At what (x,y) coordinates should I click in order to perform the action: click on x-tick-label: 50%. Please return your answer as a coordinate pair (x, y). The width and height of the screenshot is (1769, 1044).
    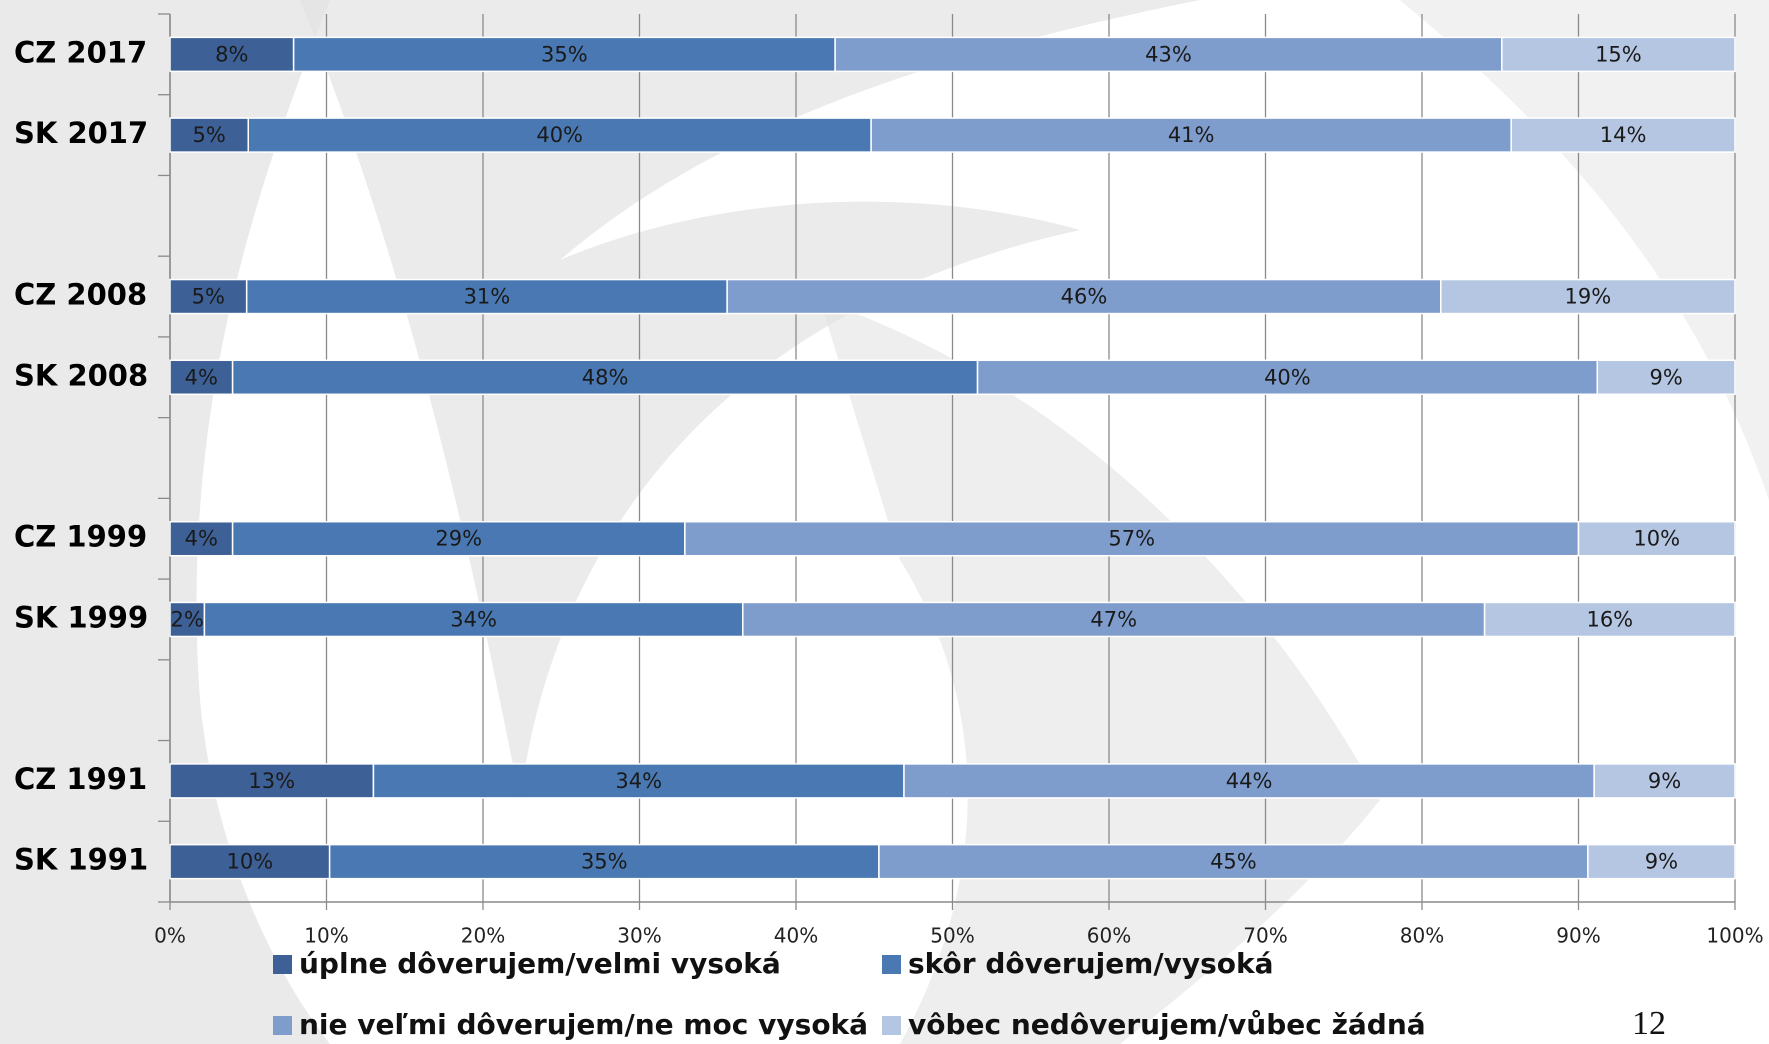
    Looking at the image, I should click on (952, 936).